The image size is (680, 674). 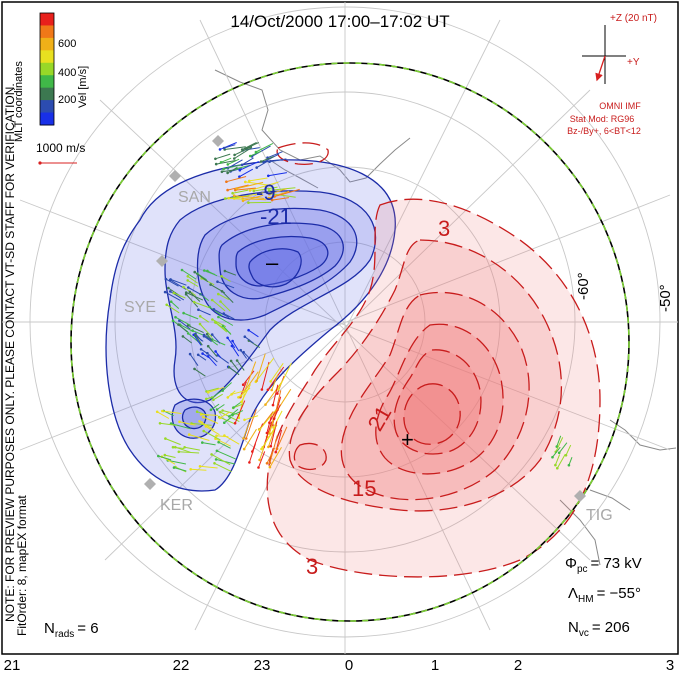 What do you see at coordinates (312, 566) in the screenshot?
I see `contour-label: 3` at bounding box center [312, 566].